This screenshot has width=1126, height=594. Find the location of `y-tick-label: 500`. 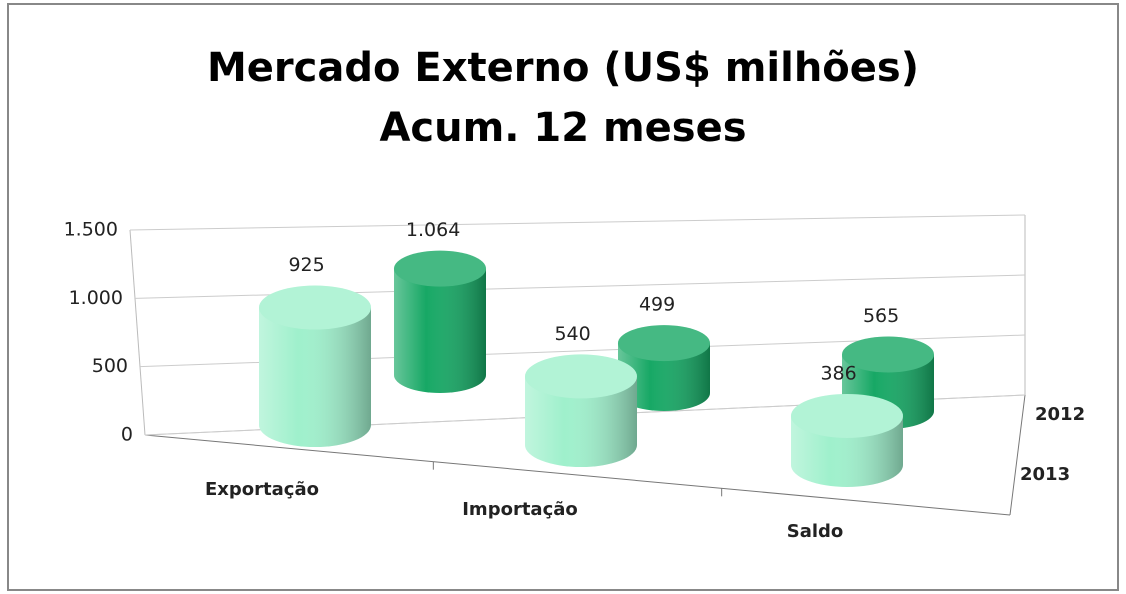

y-tick-label: 500 is located at coordinates (110, 366).